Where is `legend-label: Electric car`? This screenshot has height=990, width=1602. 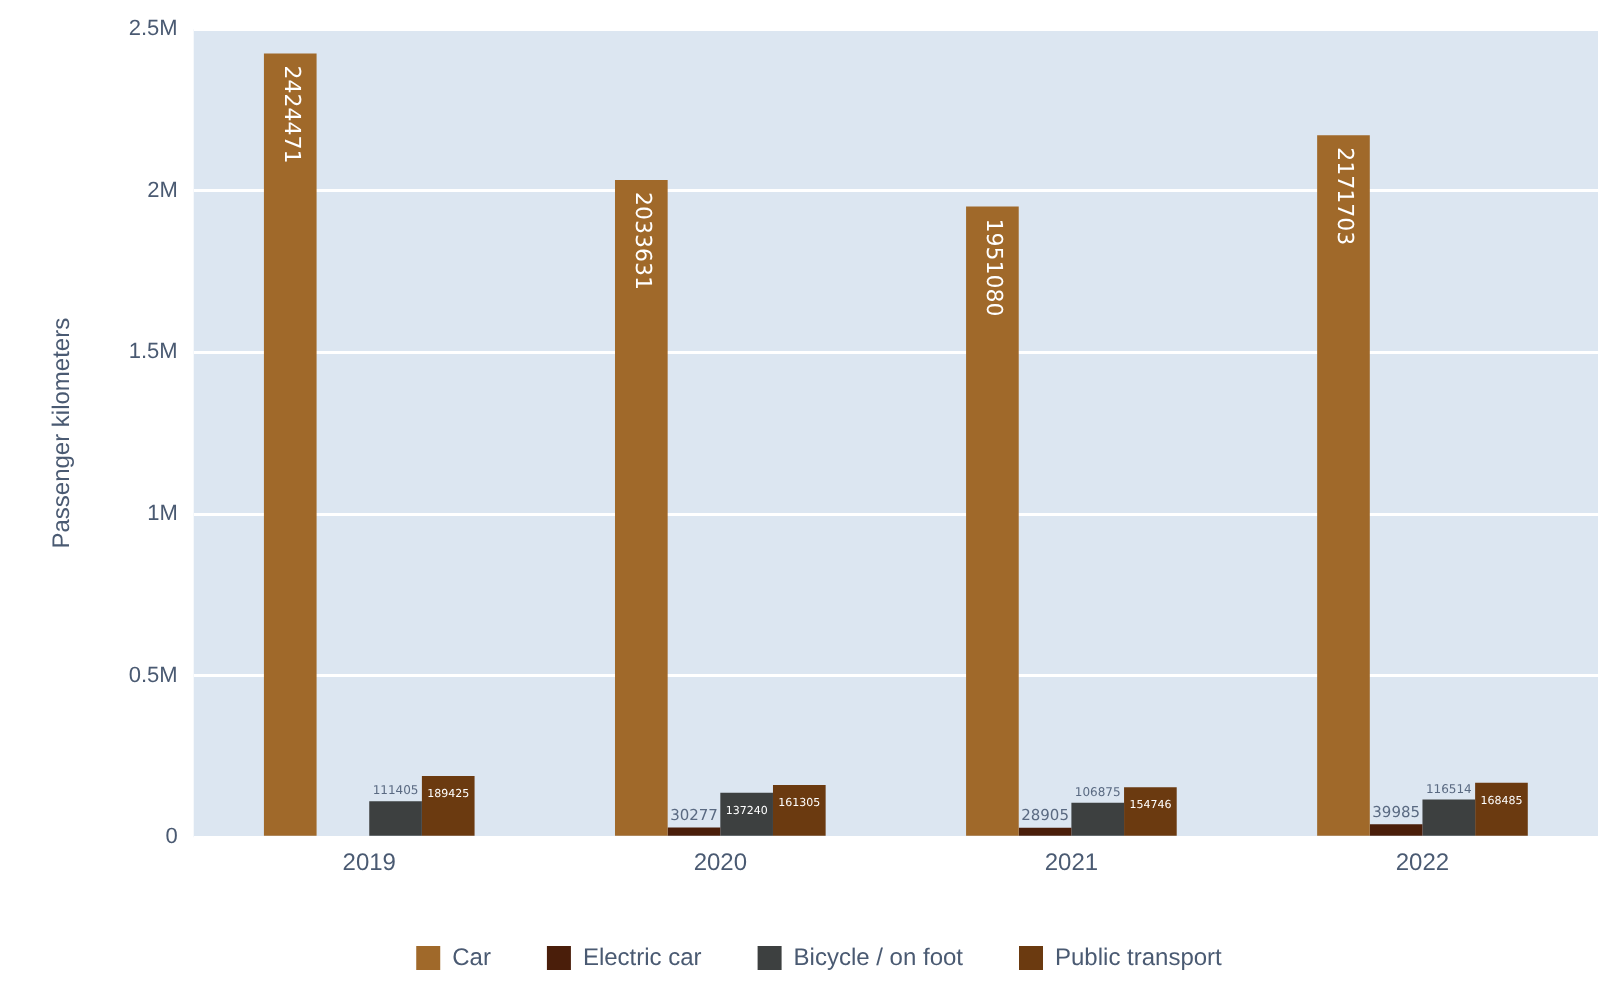 legend-label: Electric car is located at coordinates (642, 956).